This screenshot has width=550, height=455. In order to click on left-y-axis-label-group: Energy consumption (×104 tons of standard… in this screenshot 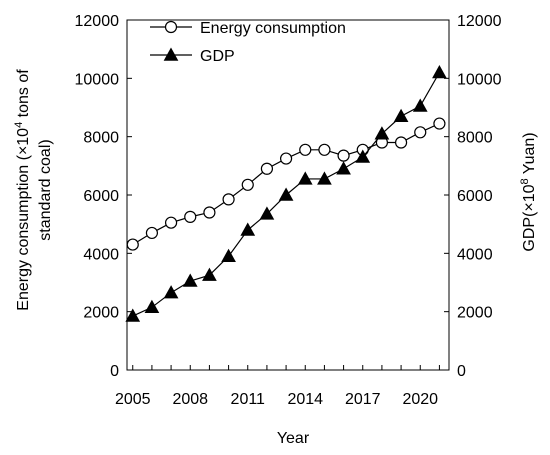, I will do `click(33, 190)`.